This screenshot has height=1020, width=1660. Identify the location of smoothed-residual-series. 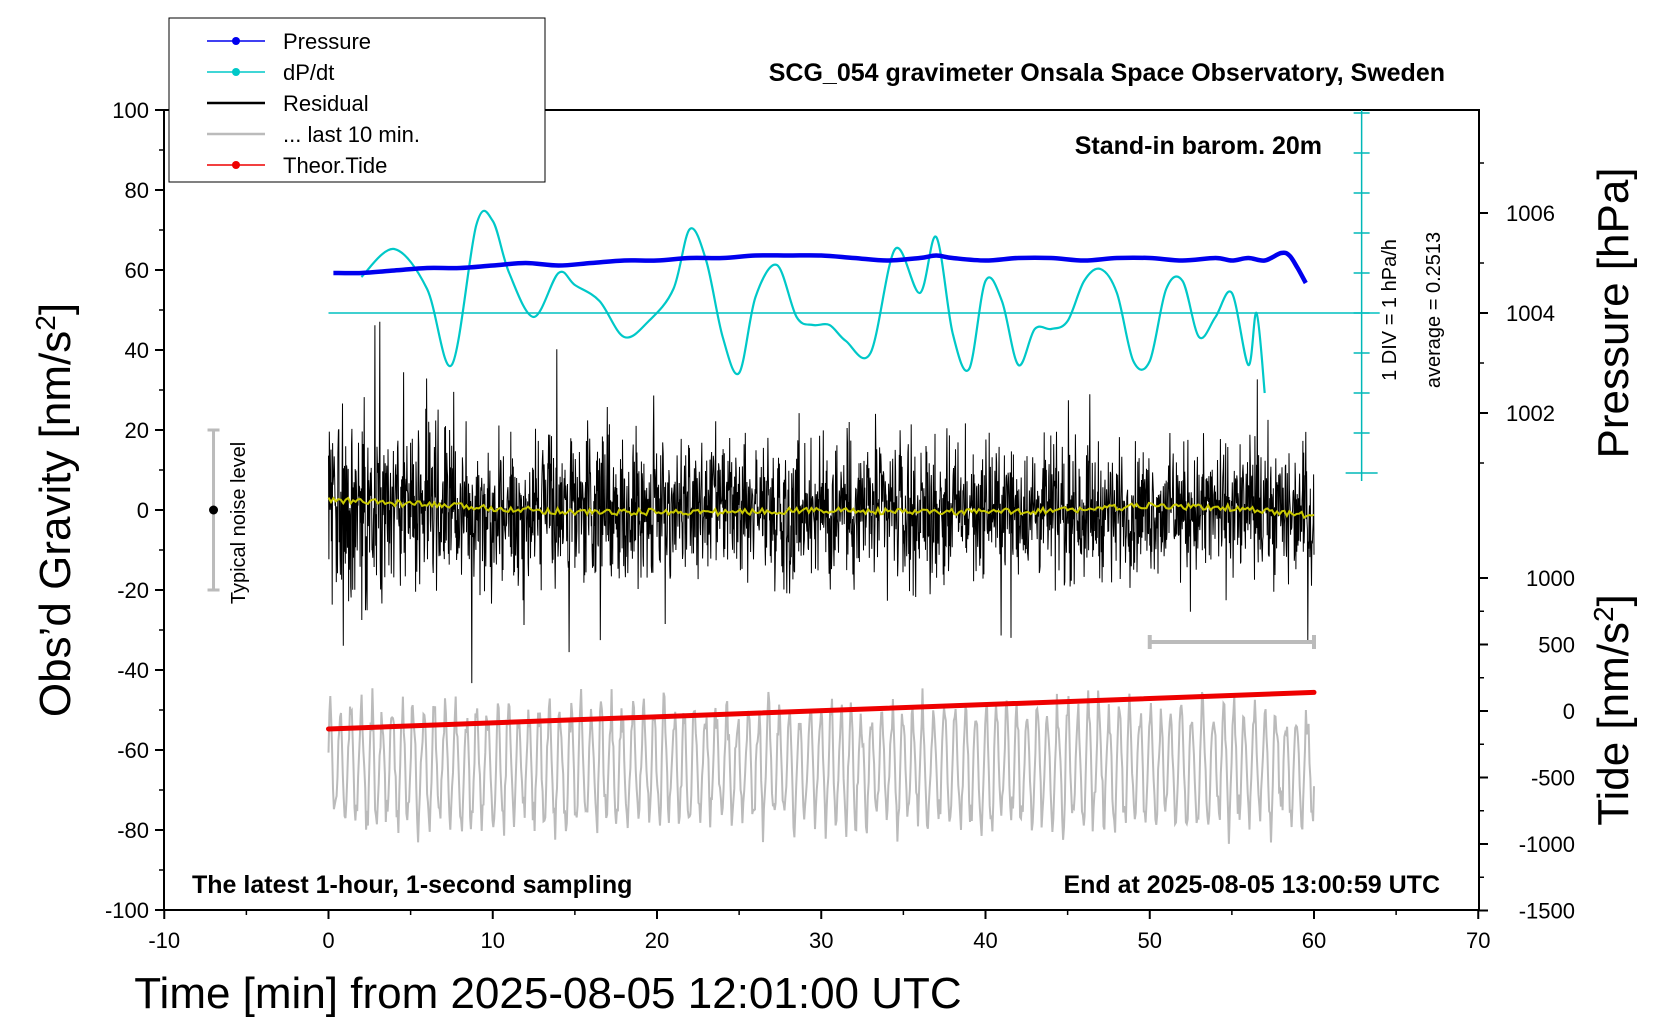
(821, 508).